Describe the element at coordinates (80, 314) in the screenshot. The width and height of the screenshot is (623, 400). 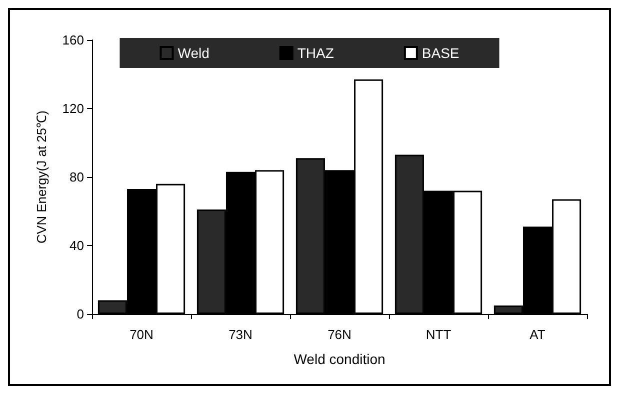
I see `y-tick-label: 0` at that location.